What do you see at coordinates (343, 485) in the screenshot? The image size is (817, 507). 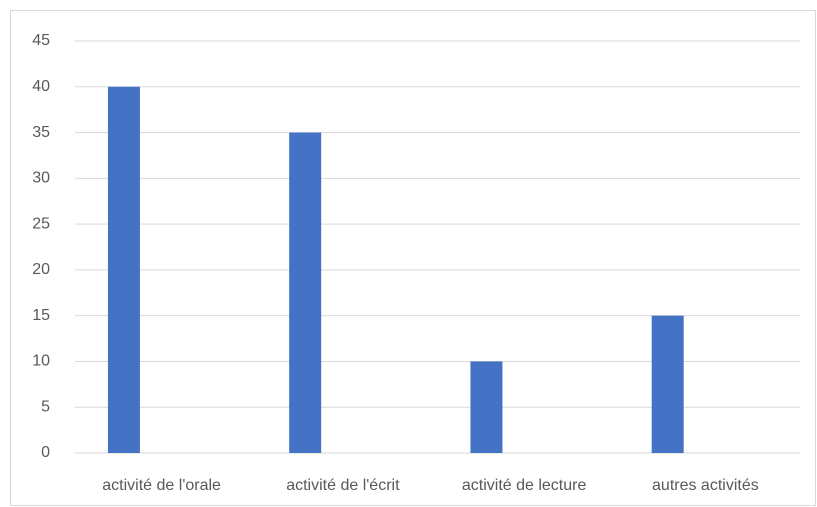 I see `x-tick-label: activité de l'écrit` at bounding box center [343, 485].